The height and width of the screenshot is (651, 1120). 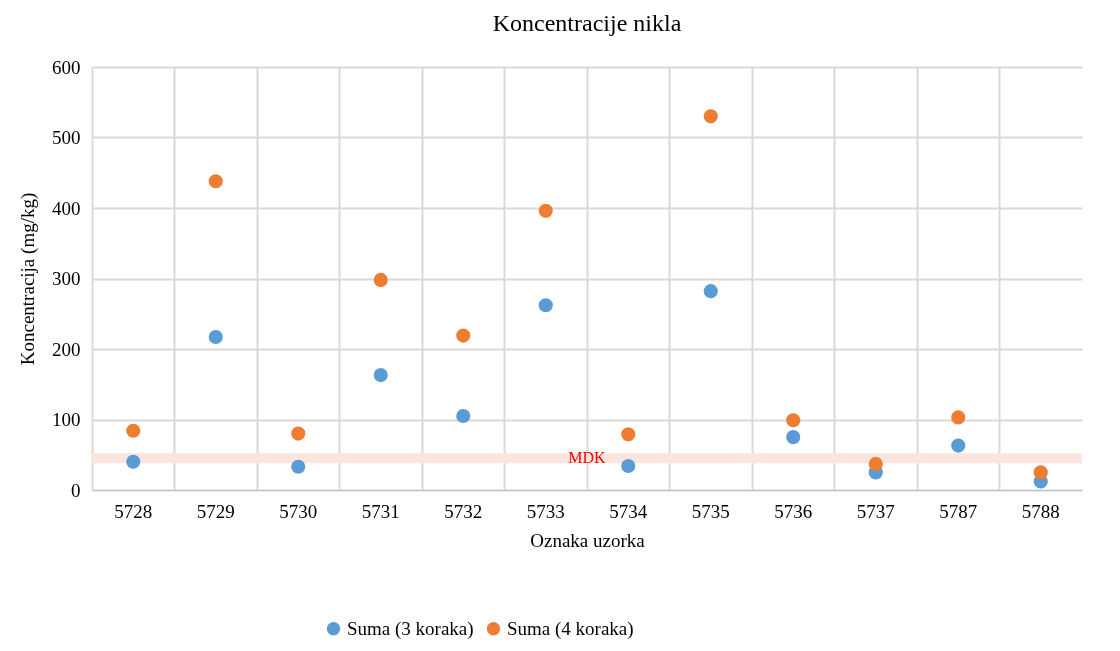 What do you see at coordinates (410, 628) in the screenshot?
I see `legend-label: Suma (3 koraka)` at bounding box center [410, 628].